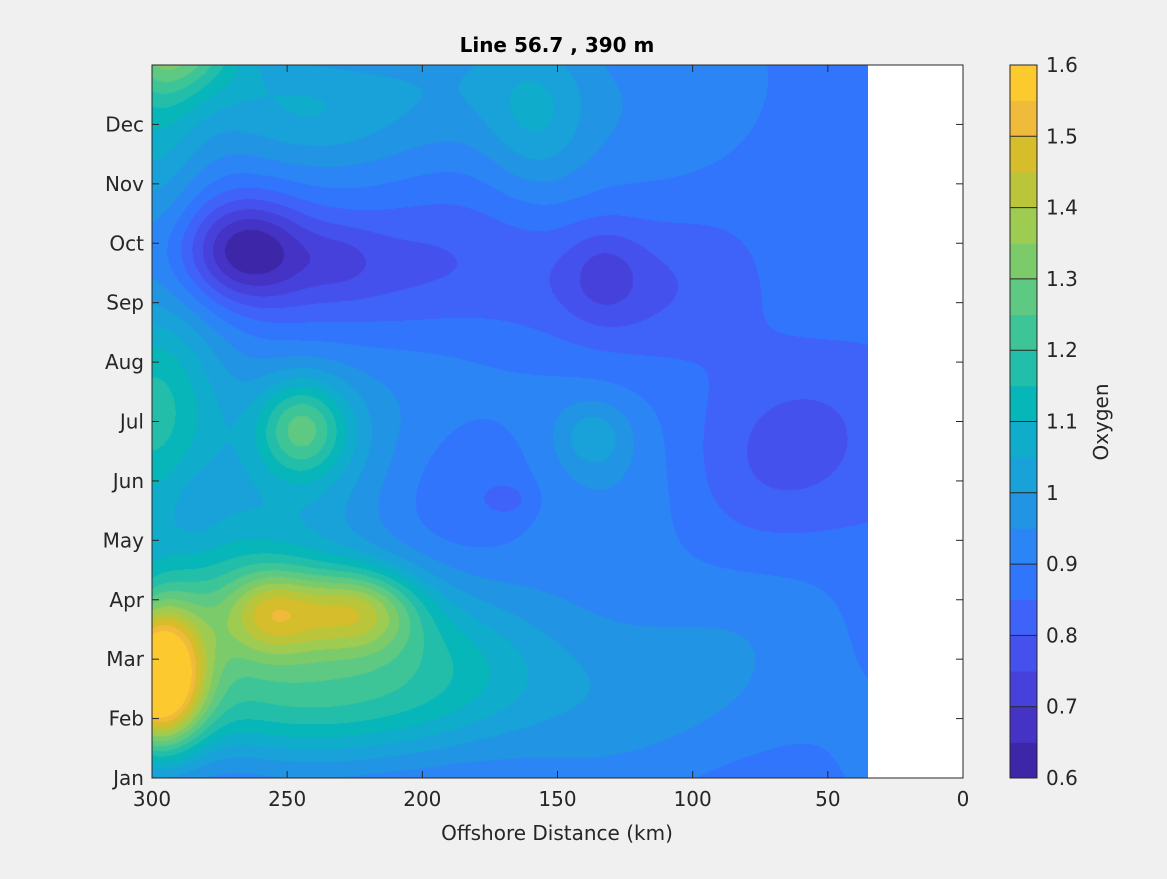 This screenshot has width=1167, height=879. Describe the element at coordinates (126, 243) in the screenshot. I see `y-tick-label: Oct` at that location.